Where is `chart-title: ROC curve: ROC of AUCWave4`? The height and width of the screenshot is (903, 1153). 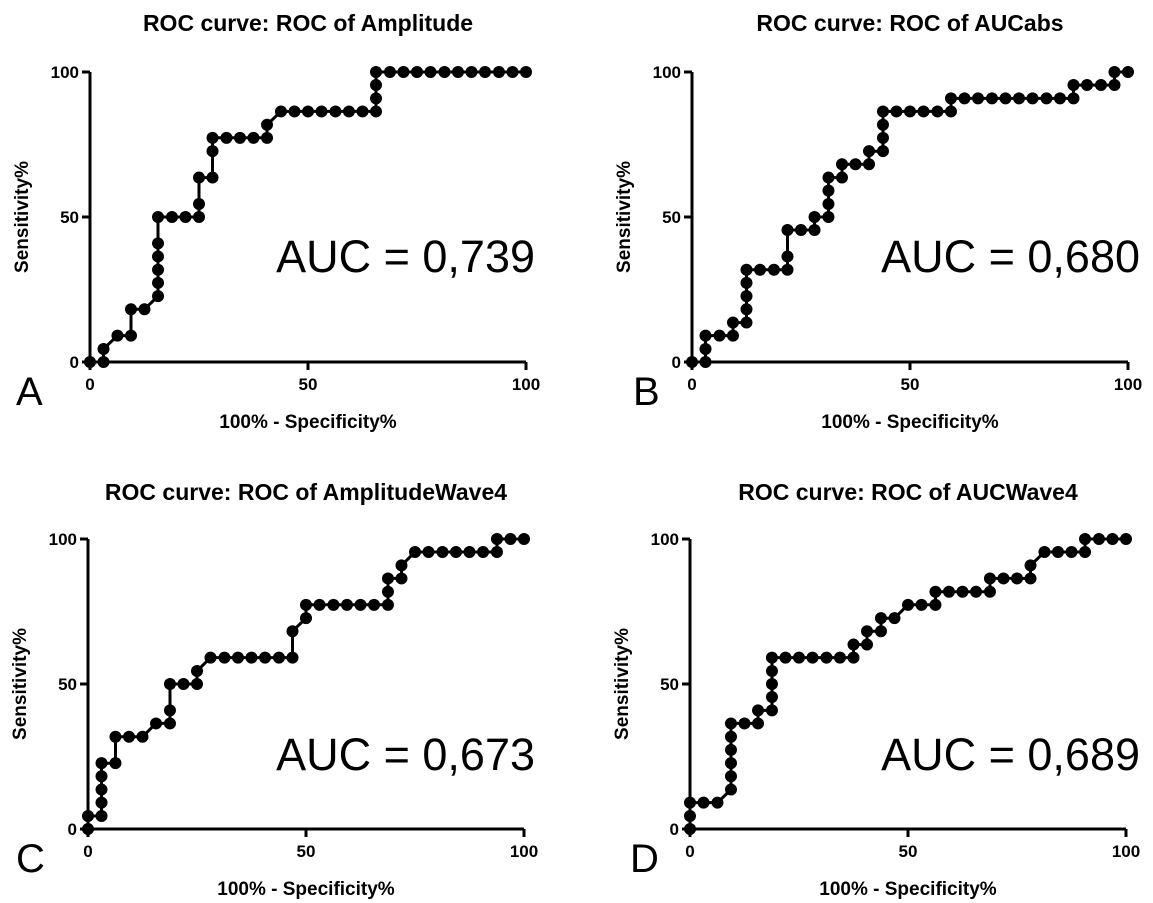 chart-title: ROC curve: ROC of AUCWave4 is located at coordinates (908, 492).